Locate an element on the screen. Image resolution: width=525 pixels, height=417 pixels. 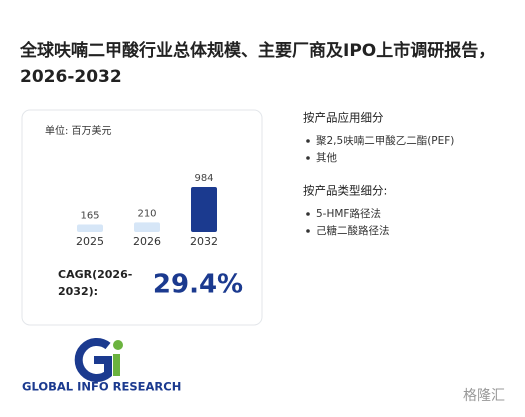
logo-text: GLOBAL INFO RESEARCH is located at coordinates (101, 387).